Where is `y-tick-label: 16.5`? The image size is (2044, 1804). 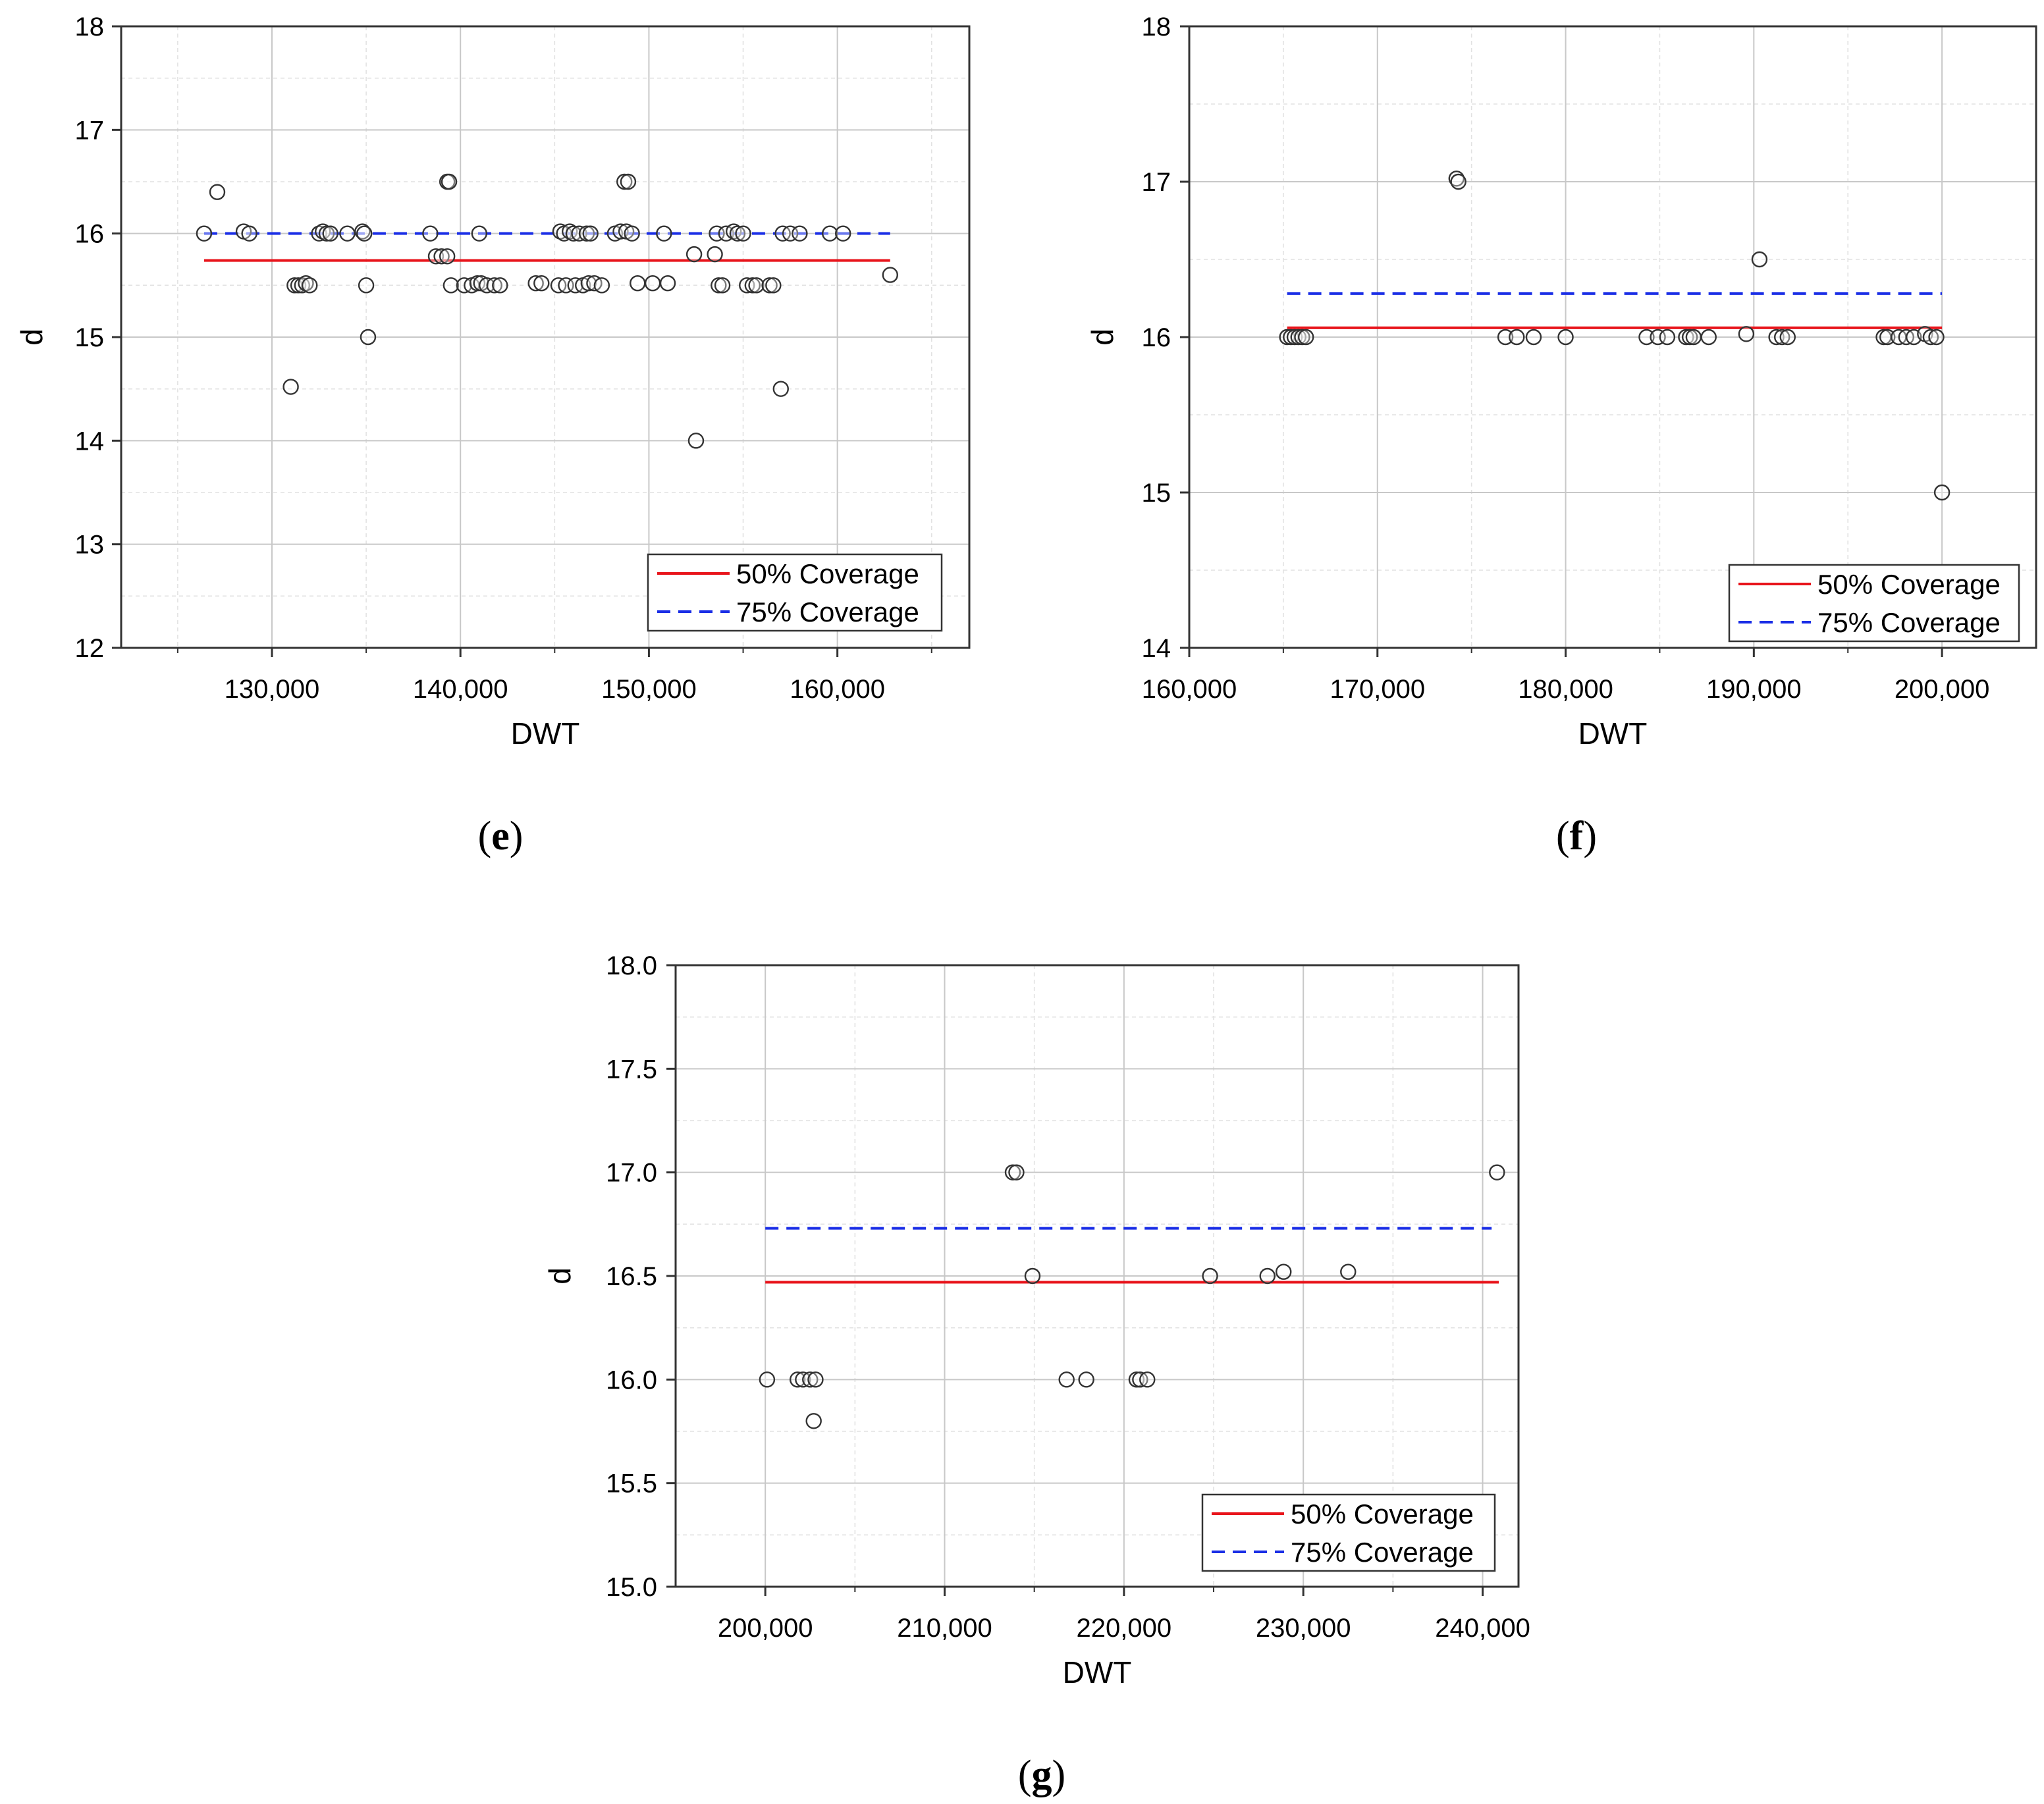 y-tick-label: 16.5 is located at coordinates (631, 1276).